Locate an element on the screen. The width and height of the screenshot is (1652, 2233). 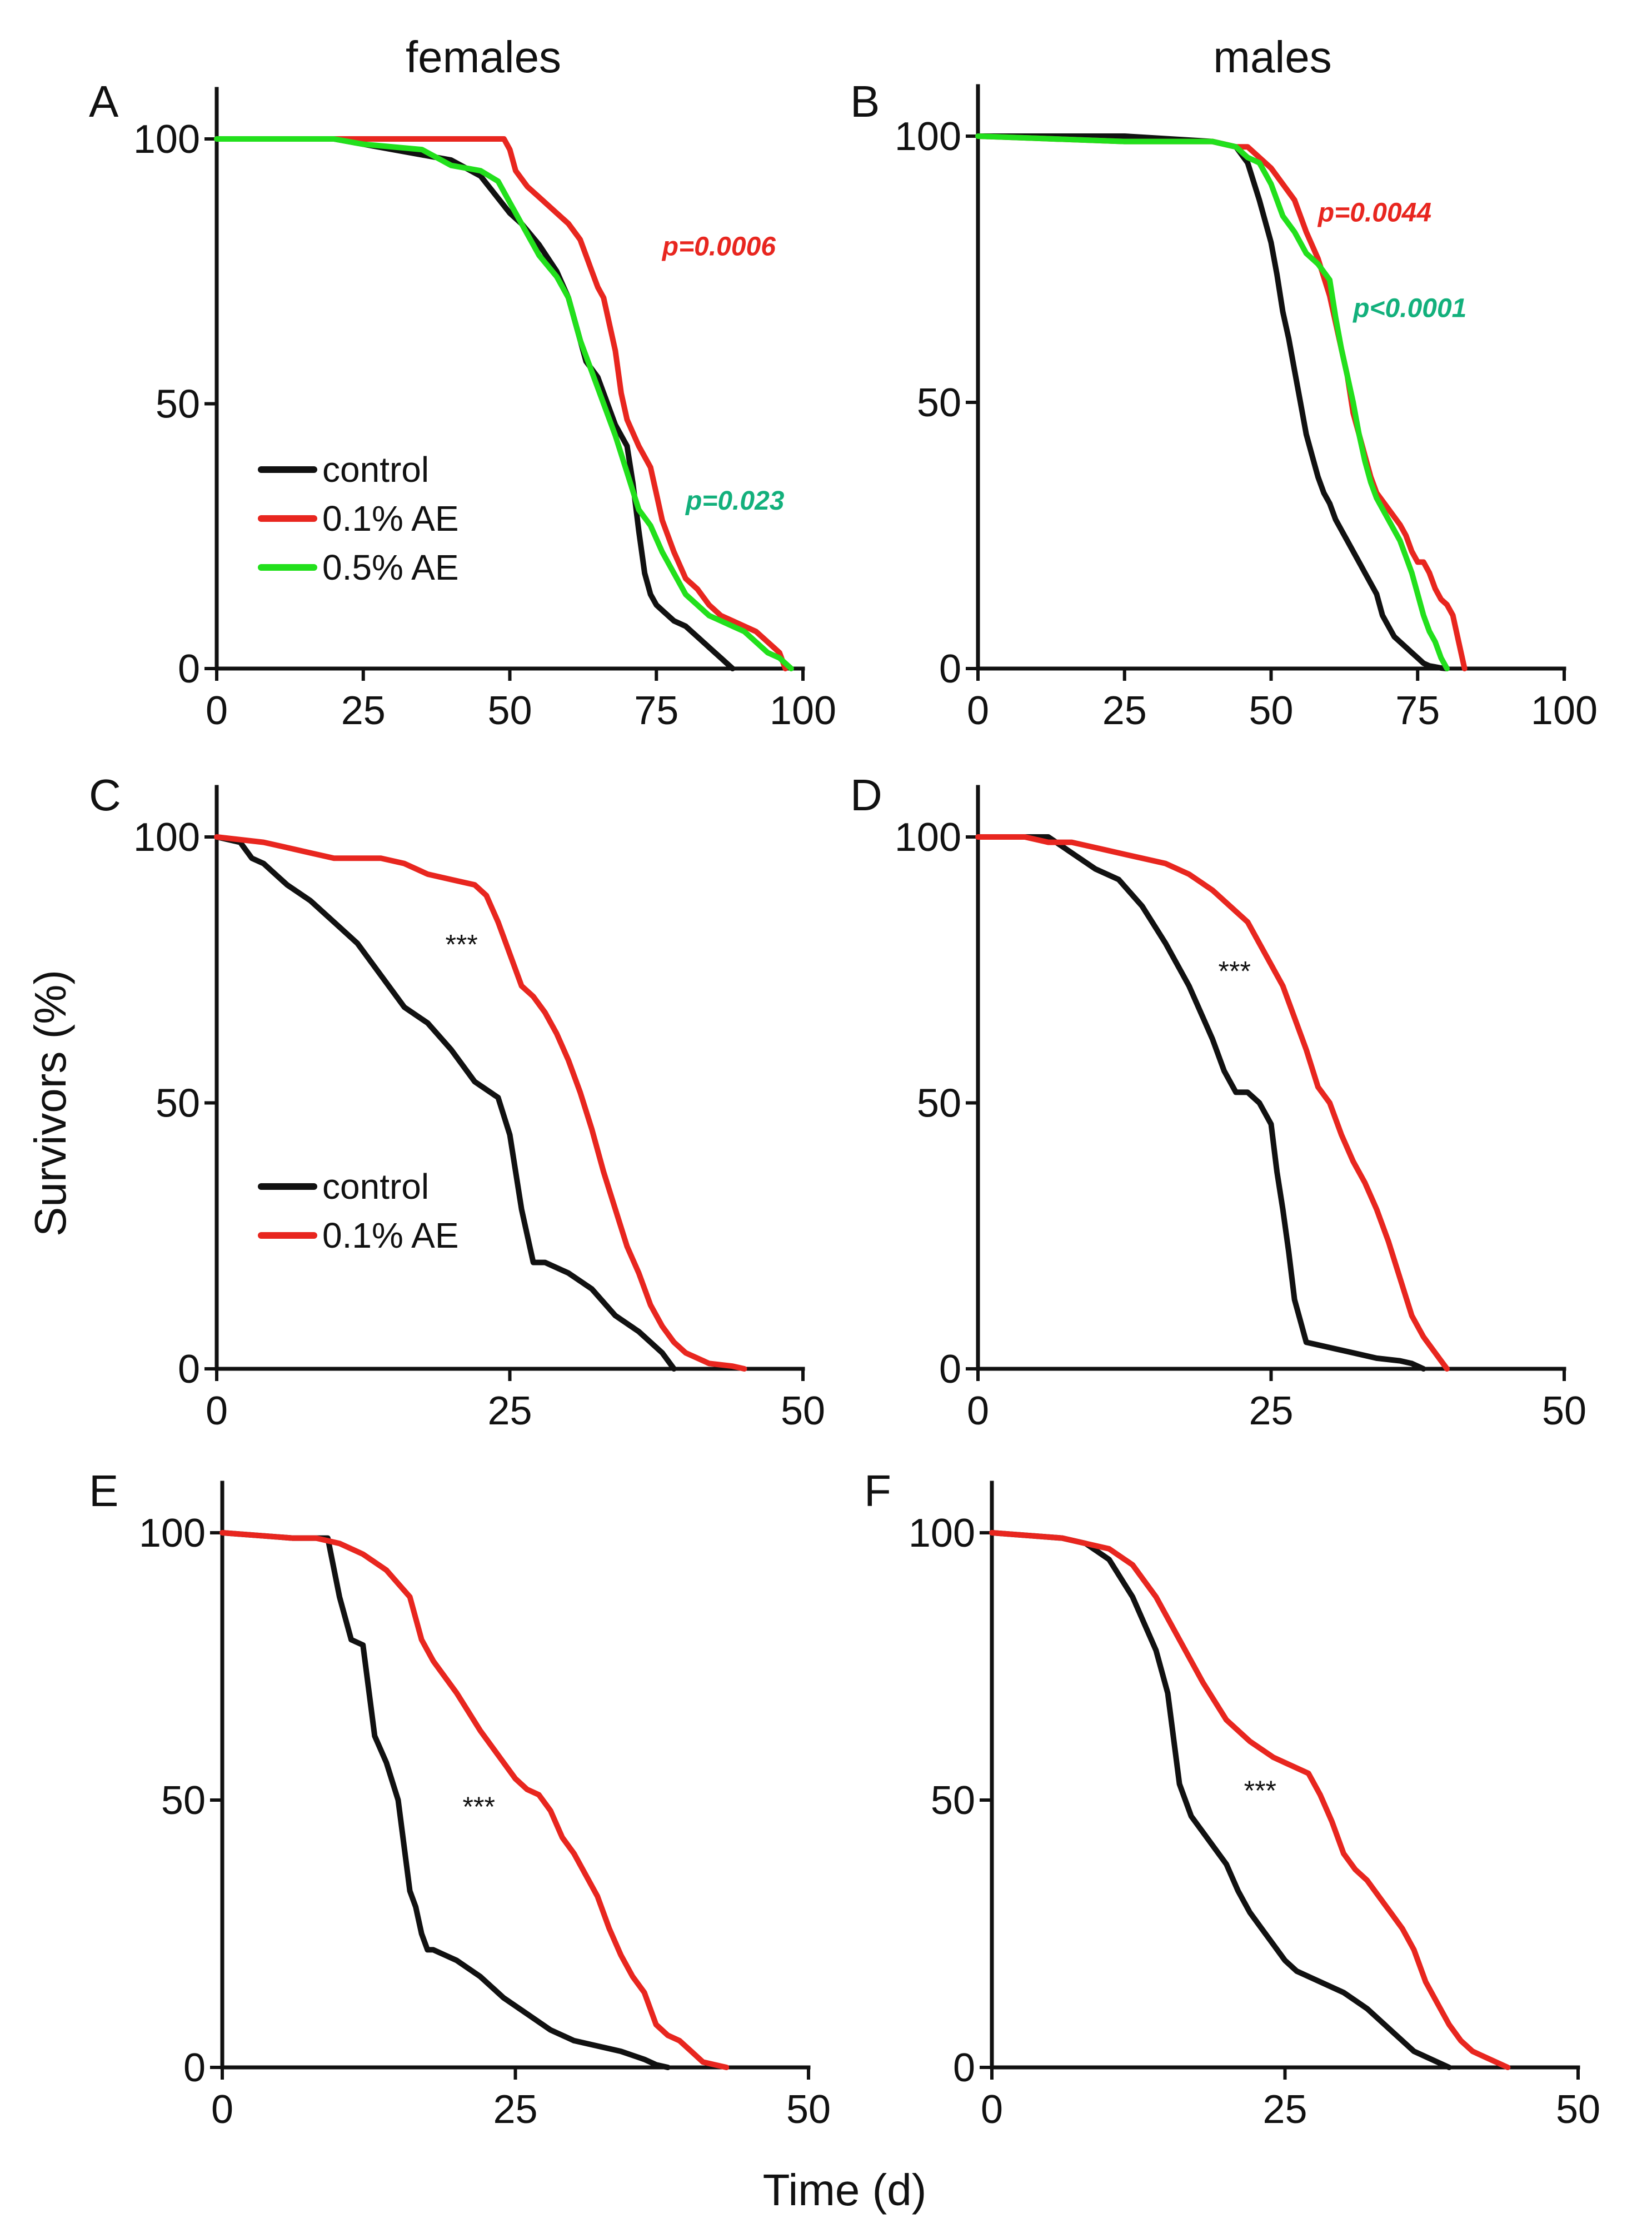
legend: control 0.1% AE is located at coordinates (358, 1211).